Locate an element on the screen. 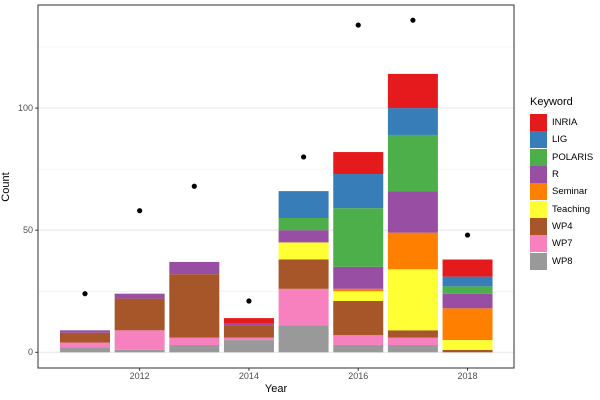 Image resolution: width=600 pixels, height=400 pixels. x-tick-label-2012: 2012 is located at coordinates (139, 376).